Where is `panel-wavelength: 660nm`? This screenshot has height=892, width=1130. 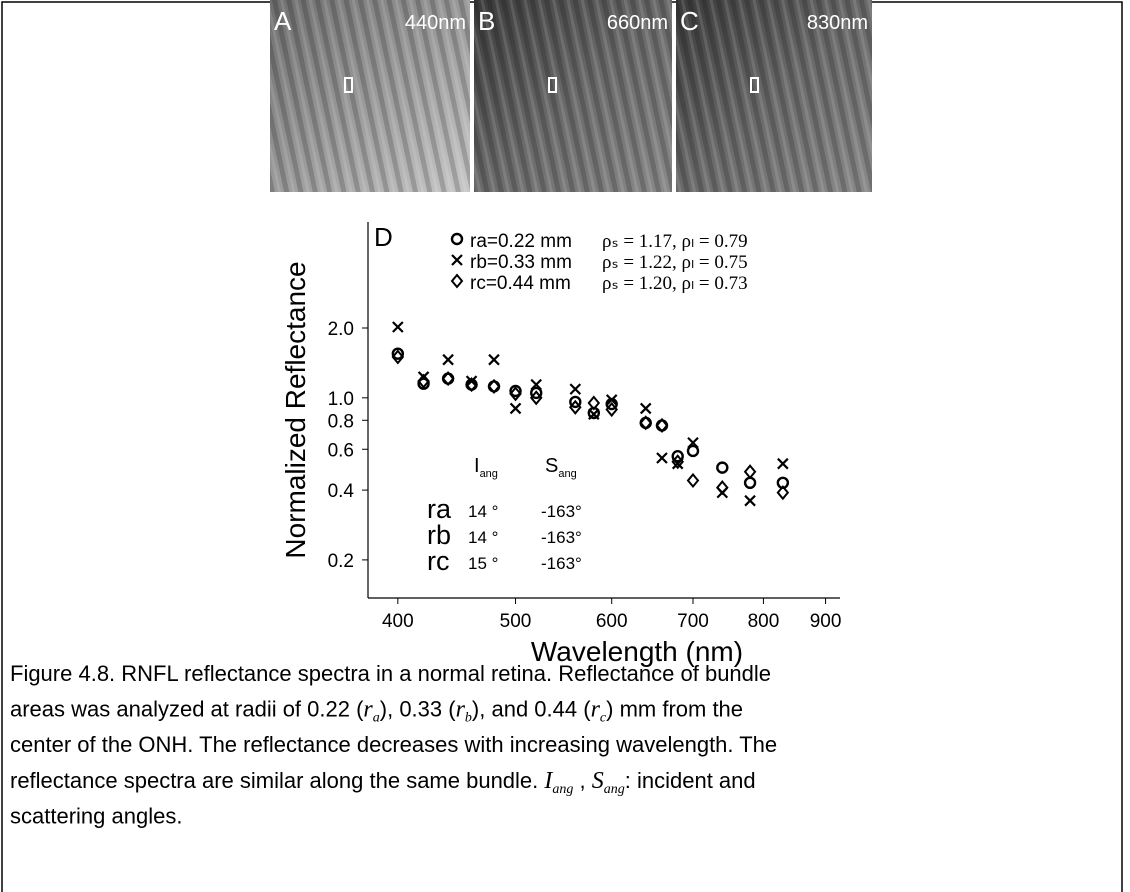 panel-wavelength: 660nm is located at coordinates (637, 23).